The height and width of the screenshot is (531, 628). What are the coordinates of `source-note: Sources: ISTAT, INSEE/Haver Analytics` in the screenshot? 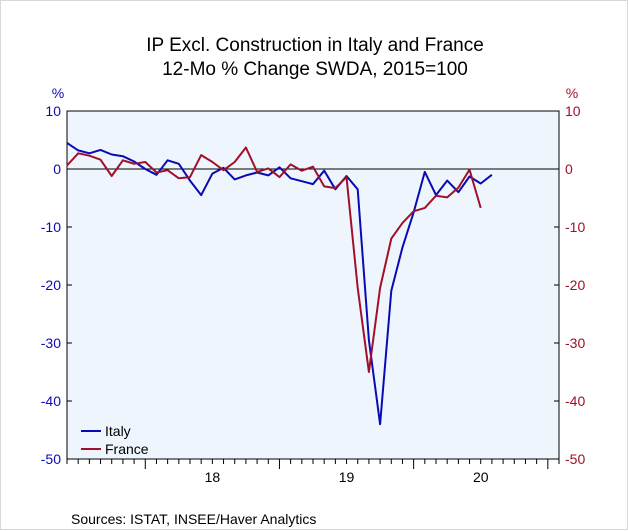 It's located at (193, 519).